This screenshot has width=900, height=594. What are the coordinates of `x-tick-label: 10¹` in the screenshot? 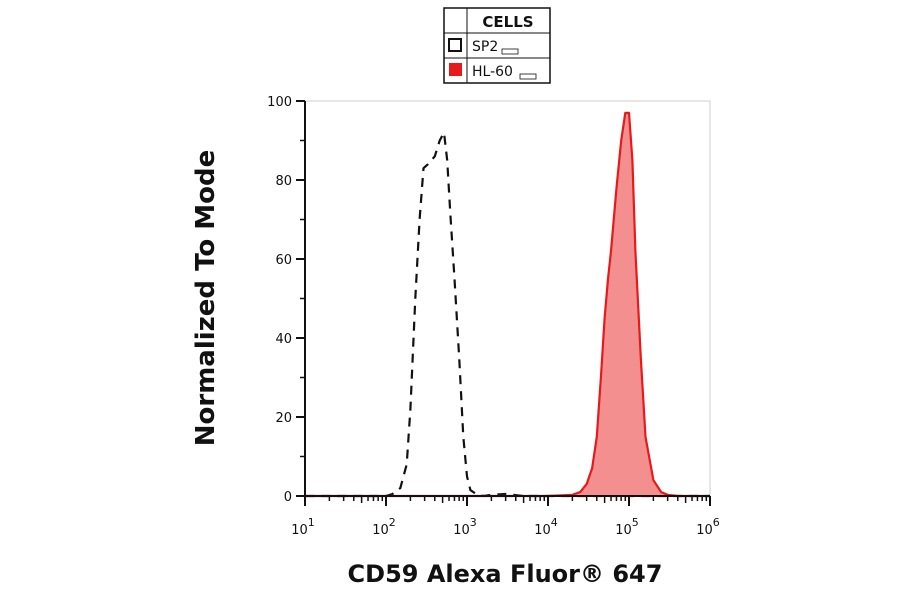 It's located at (303, 527).